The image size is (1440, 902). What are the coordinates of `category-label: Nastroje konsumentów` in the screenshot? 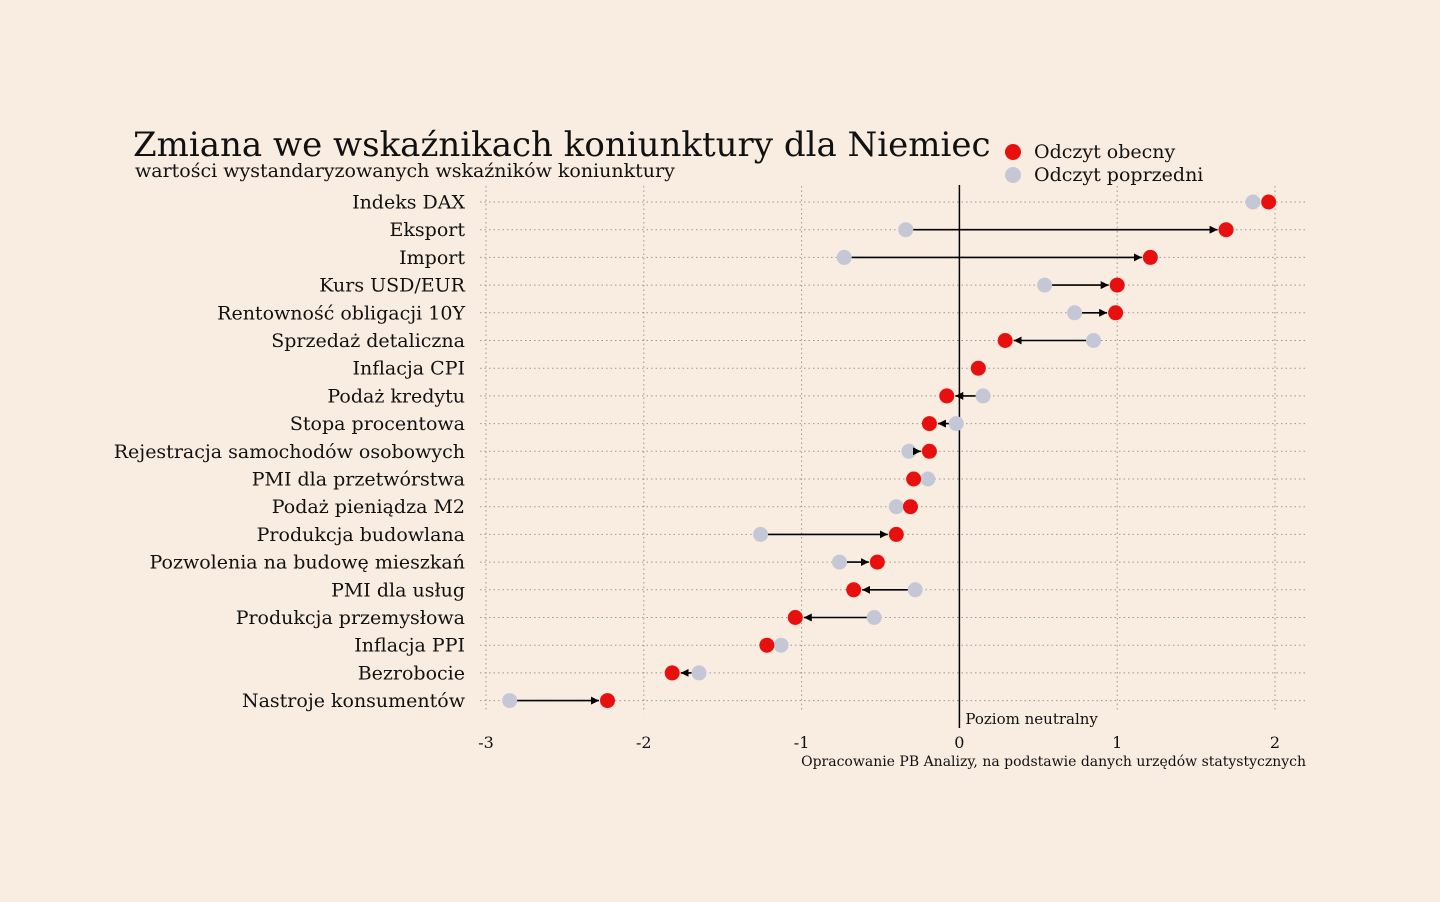 It's located at (354, 701).